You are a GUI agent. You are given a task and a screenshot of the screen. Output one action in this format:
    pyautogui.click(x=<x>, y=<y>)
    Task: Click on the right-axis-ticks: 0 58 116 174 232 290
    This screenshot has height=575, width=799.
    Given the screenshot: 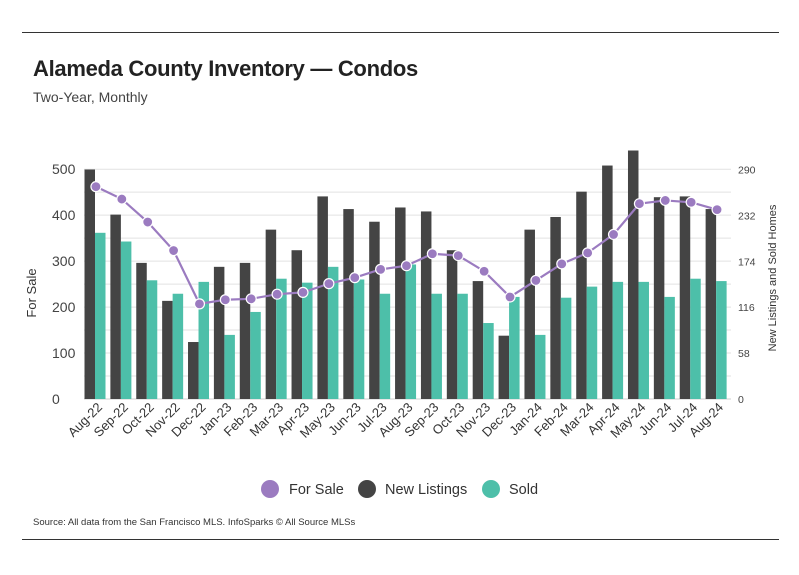 What is the action you would take?
    pyautogui.click(x=747, y=285)
    